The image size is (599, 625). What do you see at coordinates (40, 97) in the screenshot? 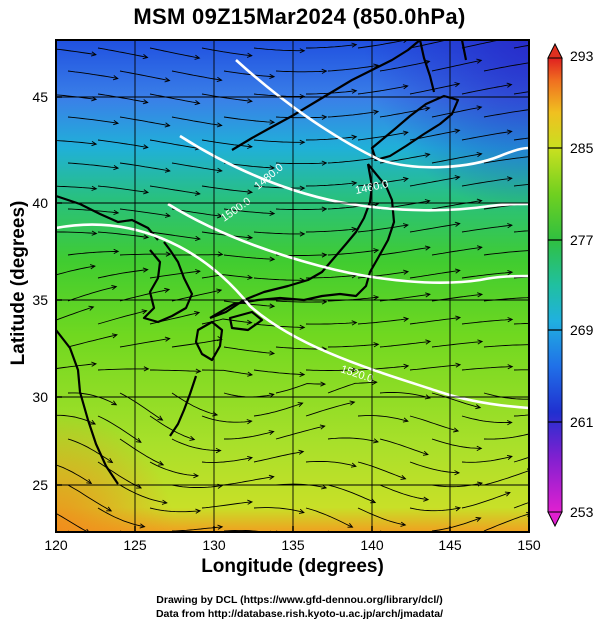
I see `y-tick-label: 45` at bounding box center [40, 97].